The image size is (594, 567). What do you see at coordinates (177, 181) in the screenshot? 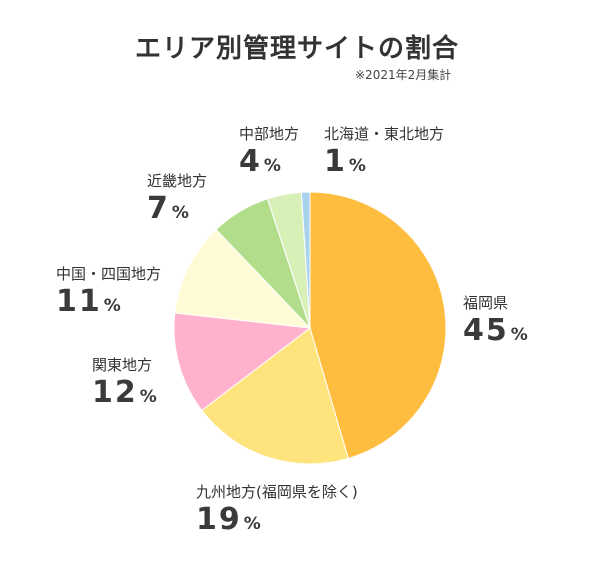
I see `slice-label-name: 近畿地方` at bounding box center [177, 181].